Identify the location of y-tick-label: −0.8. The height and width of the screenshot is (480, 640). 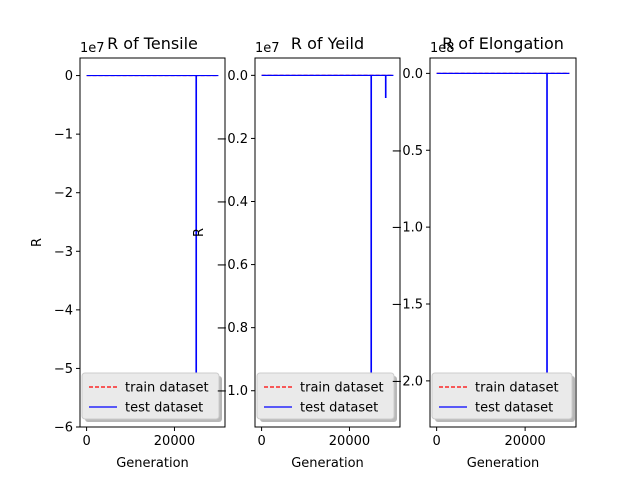
(232, 328).